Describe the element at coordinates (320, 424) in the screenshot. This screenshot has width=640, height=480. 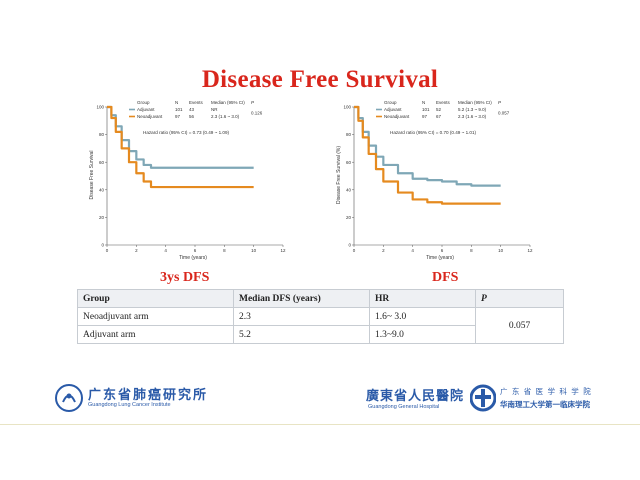
I see `slide-bottom-rule` at that location.